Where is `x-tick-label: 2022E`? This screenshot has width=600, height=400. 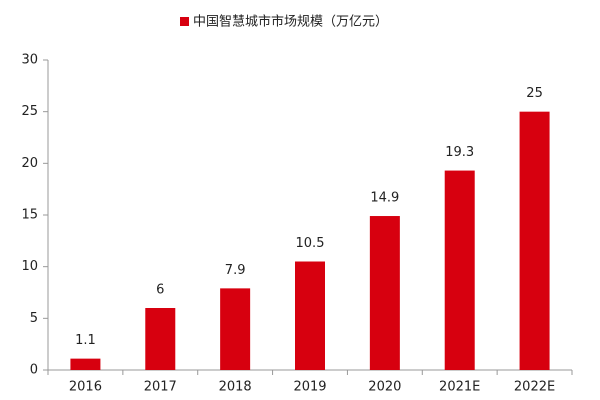 x-tick-label: 2022E is located at coordinates (534, 387).